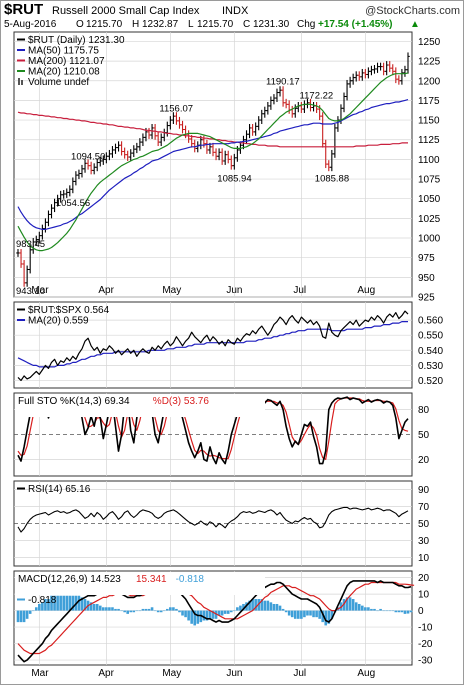  I want to click on y-tick-label: 1075, so click(429, 180).